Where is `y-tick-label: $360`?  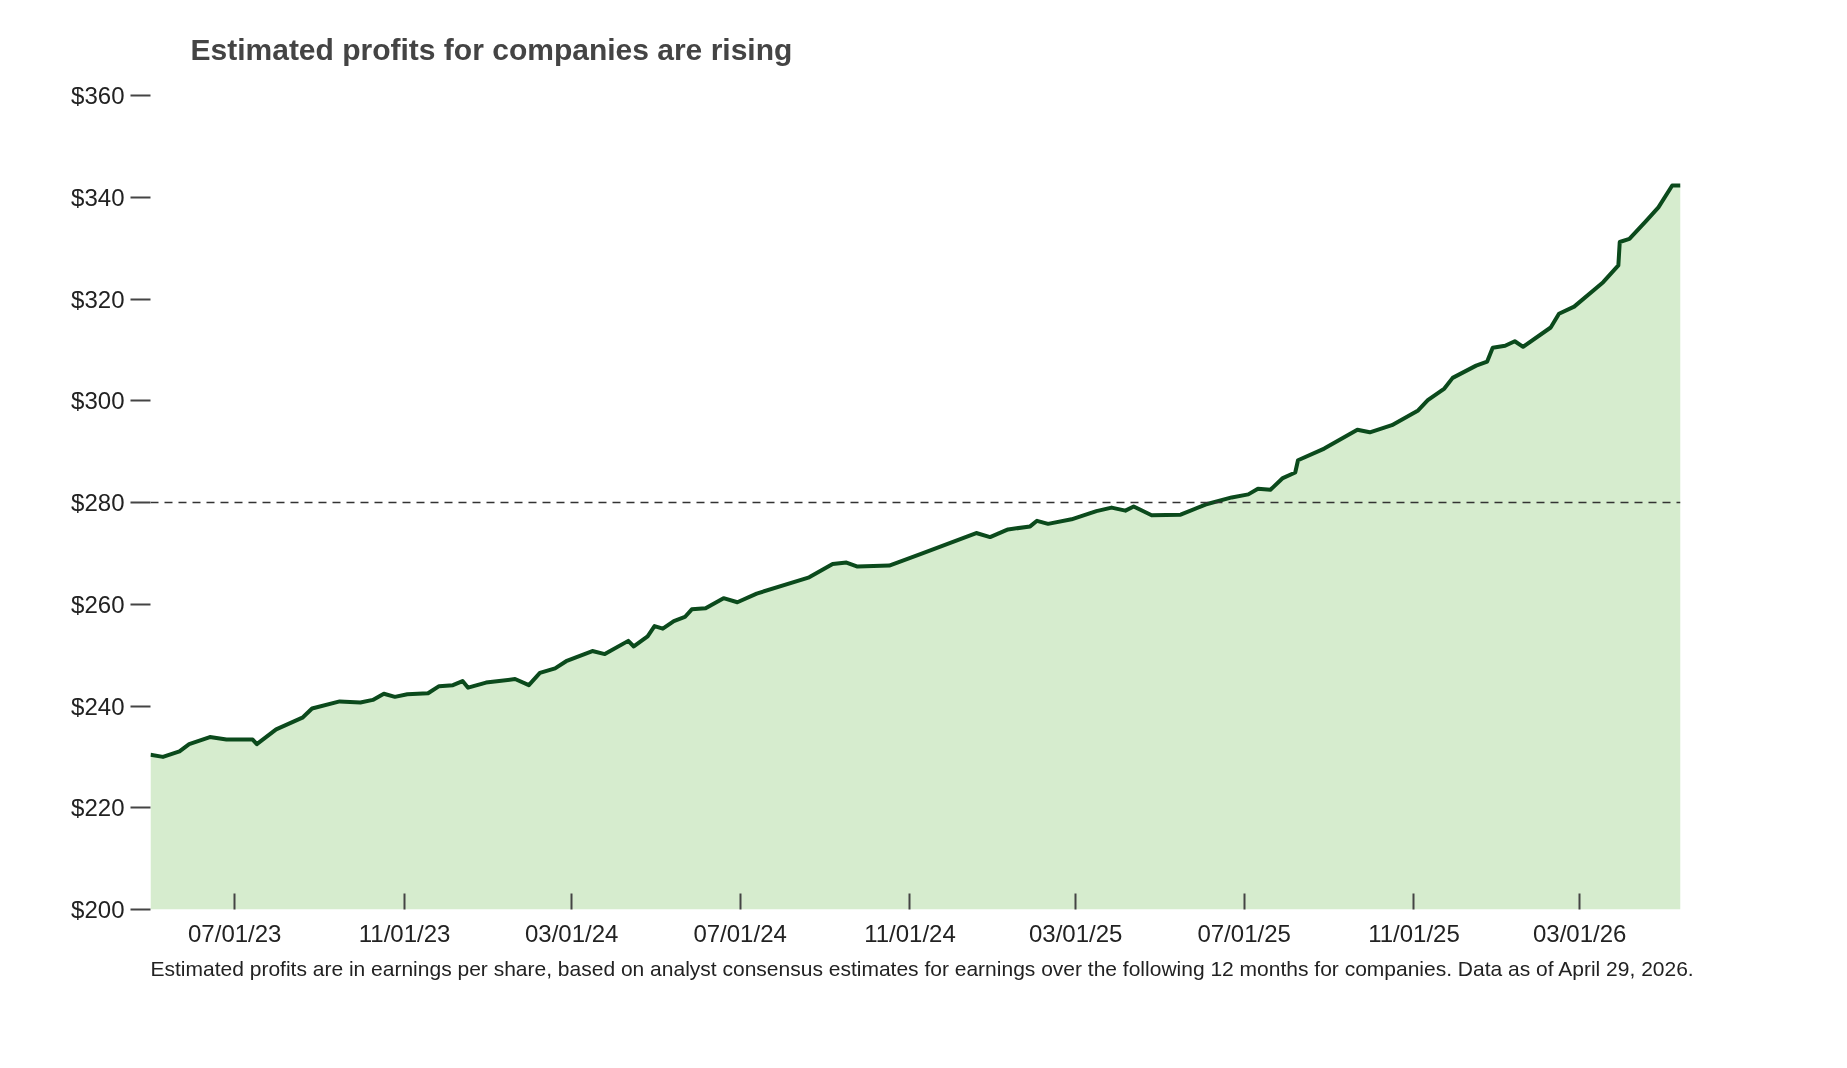
y-tick-label: $360 is located at coordinates (98, 95).